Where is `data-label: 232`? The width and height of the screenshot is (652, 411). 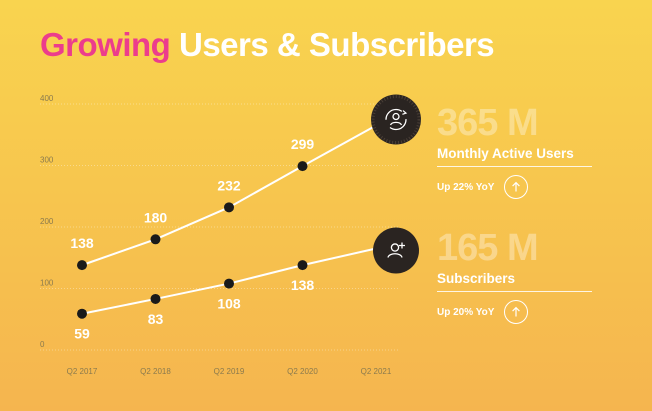 data-label: 232 is located at coordinates (229, 185).